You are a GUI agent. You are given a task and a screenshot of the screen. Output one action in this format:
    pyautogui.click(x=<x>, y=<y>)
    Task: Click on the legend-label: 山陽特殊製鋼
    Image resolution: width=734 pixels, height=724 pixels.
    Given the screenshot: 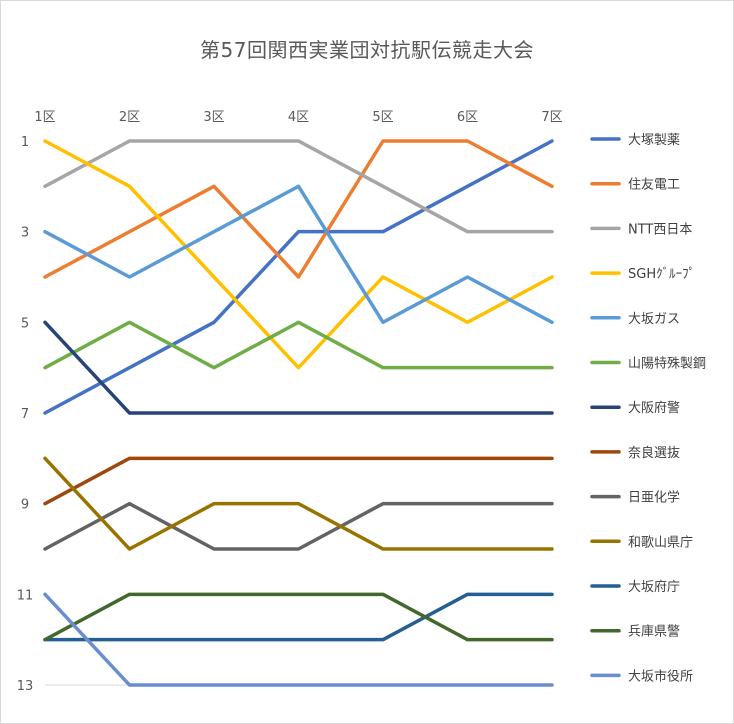 What is the action you would take?
    pyautogui.click(x=667, y=364)
    